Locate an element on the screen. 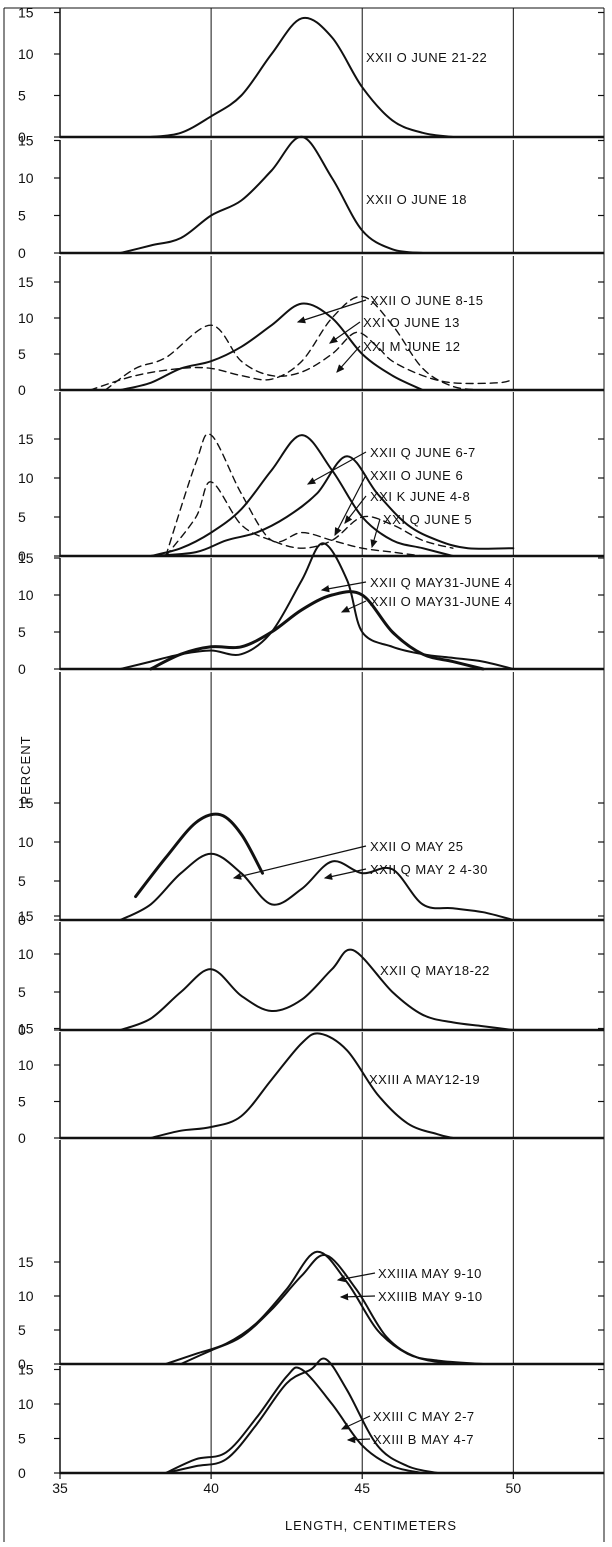 The width and height of the screenshot is (612, 1547). panel-9: 0 5 10 15 is located at coordinates (311, 1256).